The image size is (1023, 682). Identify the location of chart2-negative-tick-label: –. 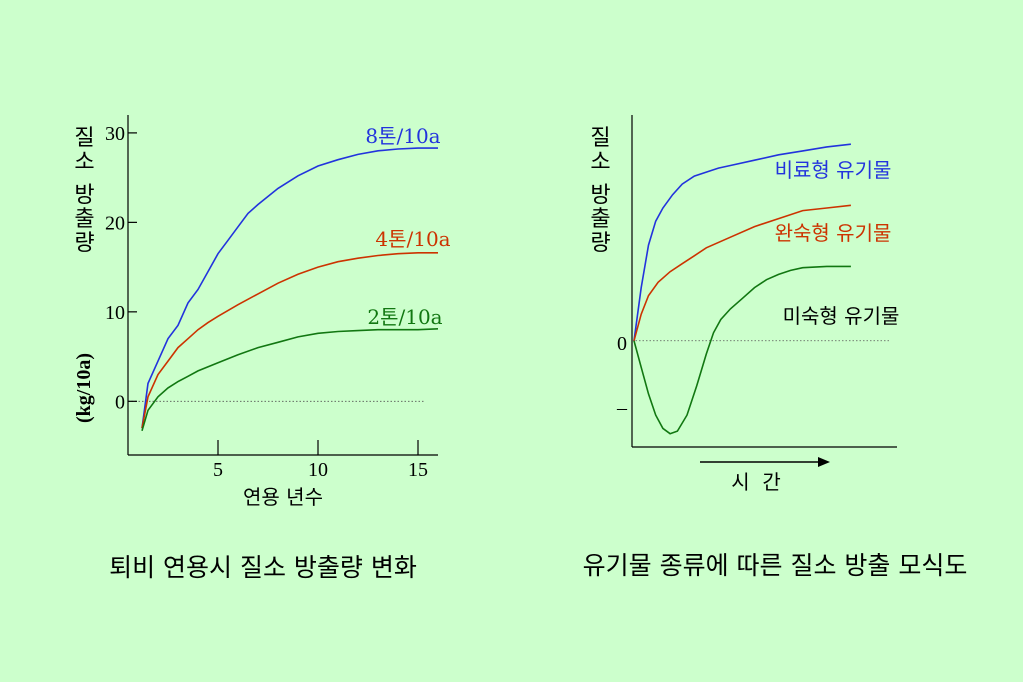
(622, 408).